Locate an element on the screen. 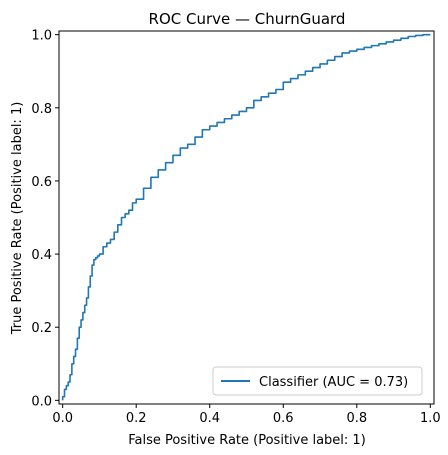  y-tick-label: 0.0 is located at coordinates (41, 401).